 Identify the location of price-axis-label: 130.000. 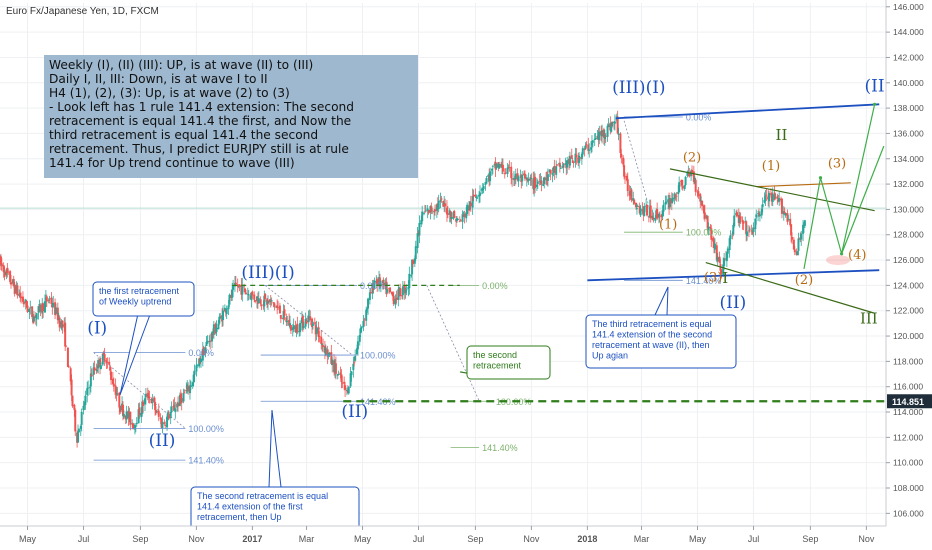
(908, 209).